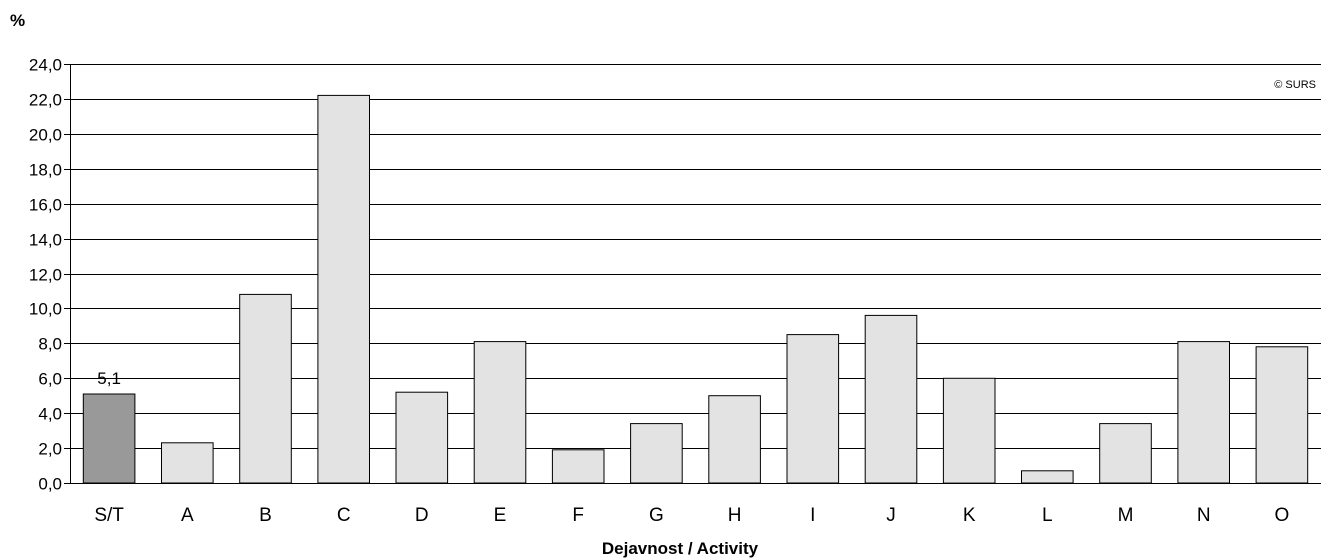  I want to click on source-credit: © SURS, so click(1295, 85).